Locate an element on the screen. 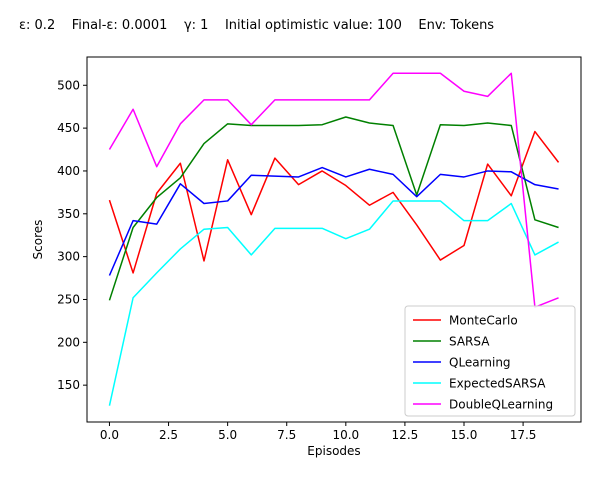 Image resolution: width=603 pixels, height=478 pixels. x-tick-label: 7.5 is located at coordinates (286, 435).